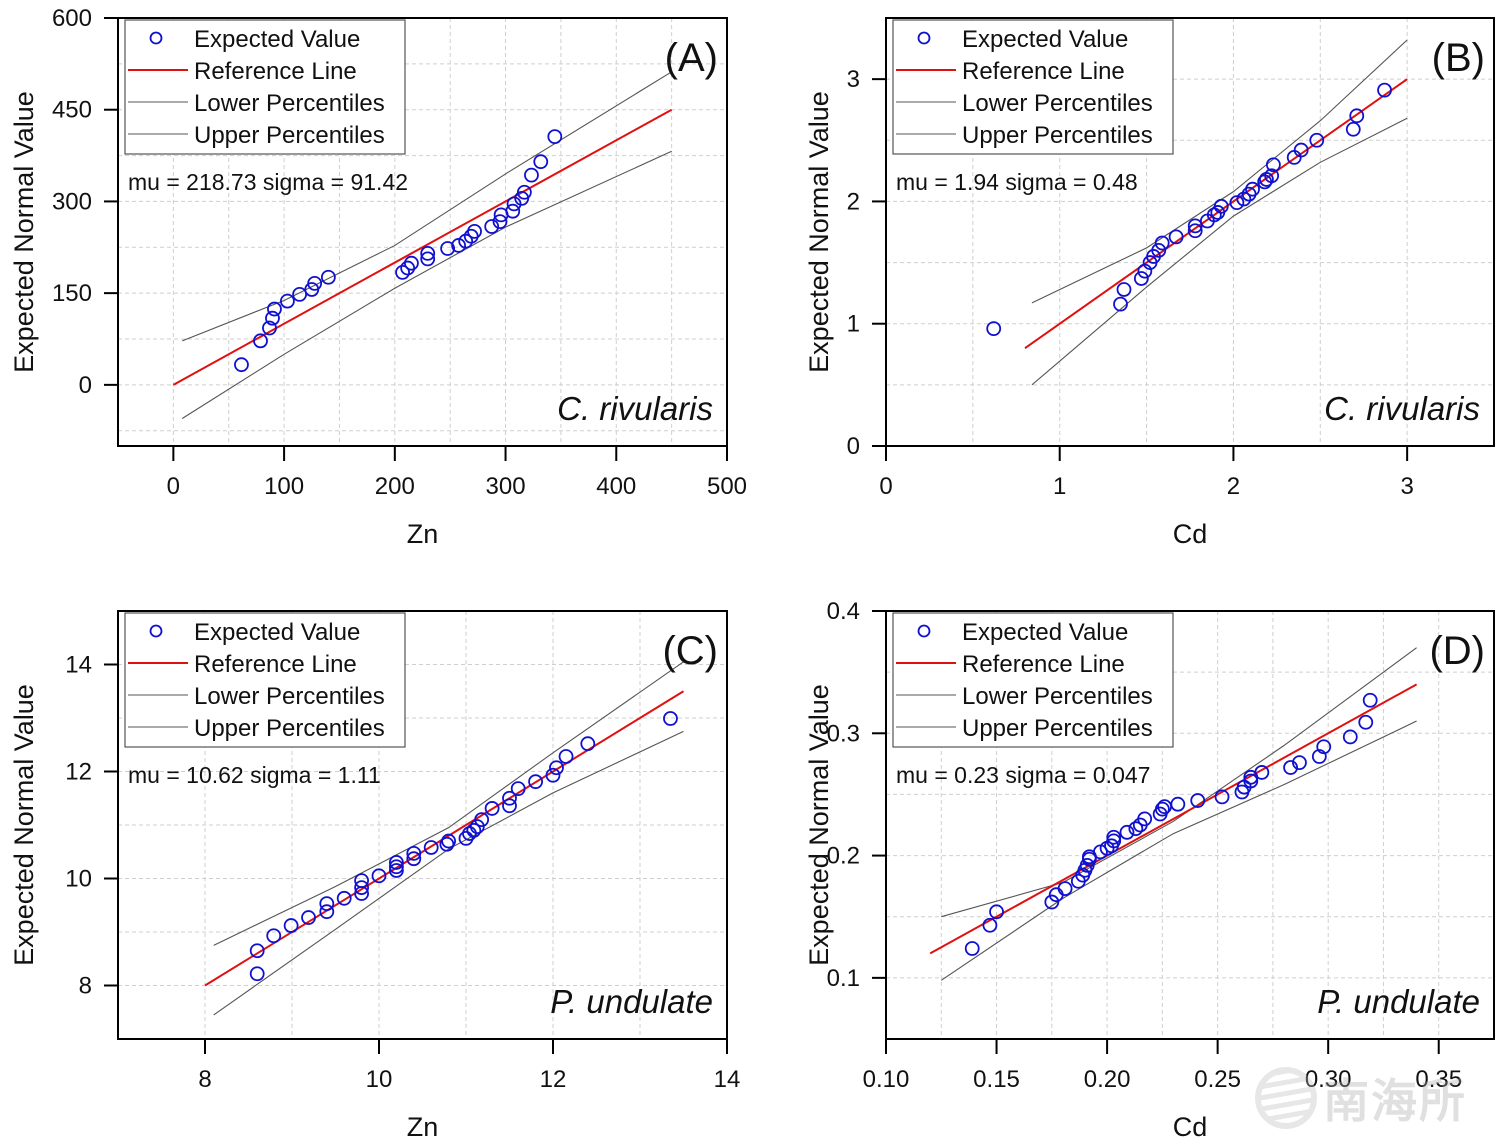  What do you see at coordinates (843, 611) in the screenshot?
I see `y-tick-label: 0.4` at bounding box center [843, 611].